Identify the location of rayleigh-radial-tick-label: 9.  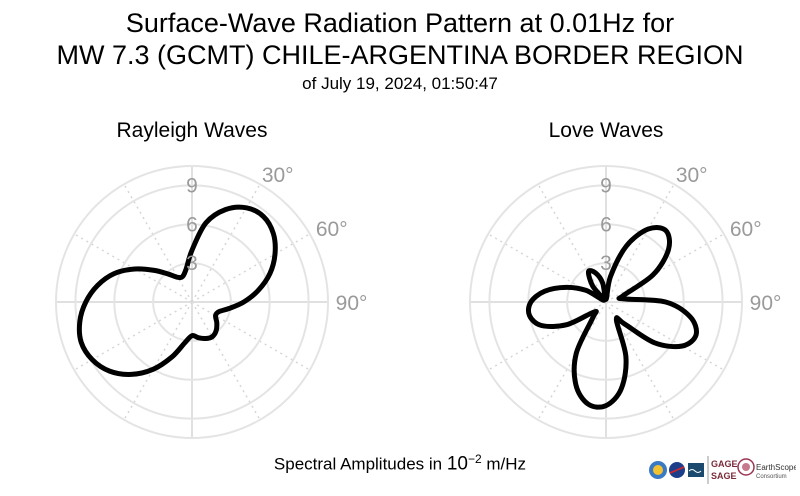
(192, 185).